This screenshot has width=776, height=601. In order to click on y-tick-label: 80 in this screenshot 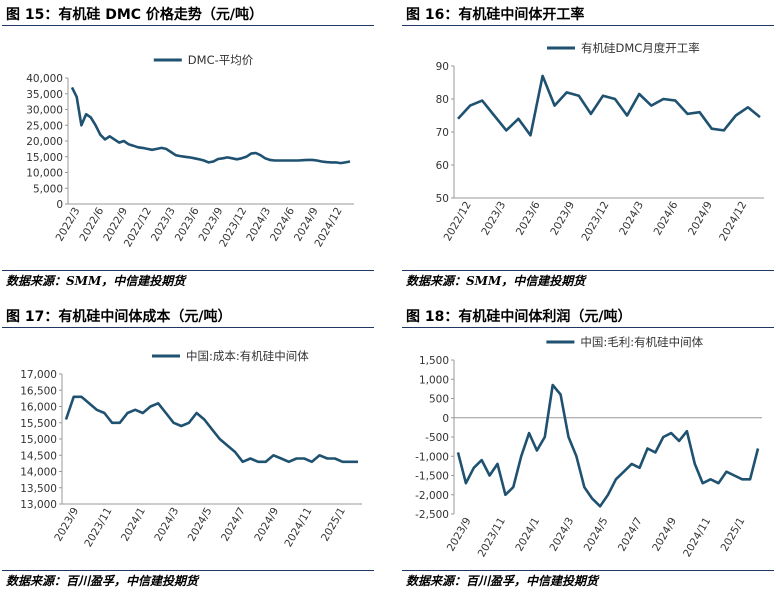, I will do `click(442, 100)`.